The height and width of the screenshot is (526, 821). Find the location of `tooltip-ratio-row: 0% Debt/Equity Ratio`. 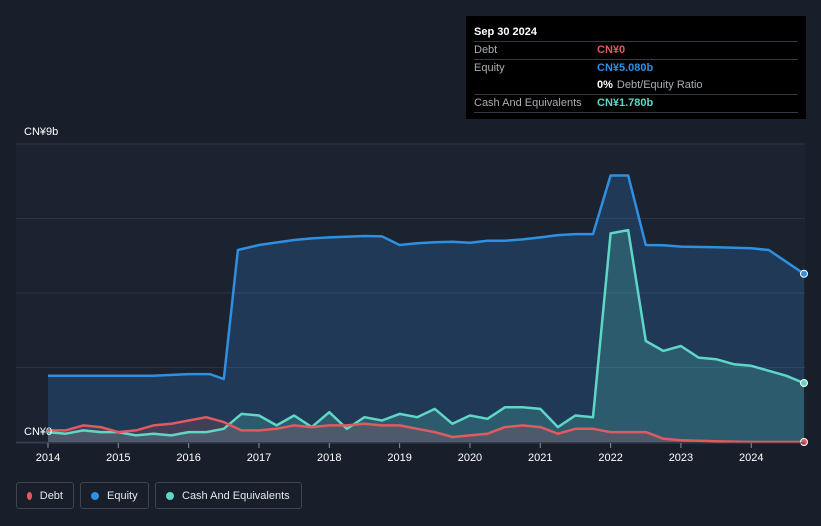

tooltip-ratio-row: 0% Debt/Equity Ratio is located at coordinates (636, 85).